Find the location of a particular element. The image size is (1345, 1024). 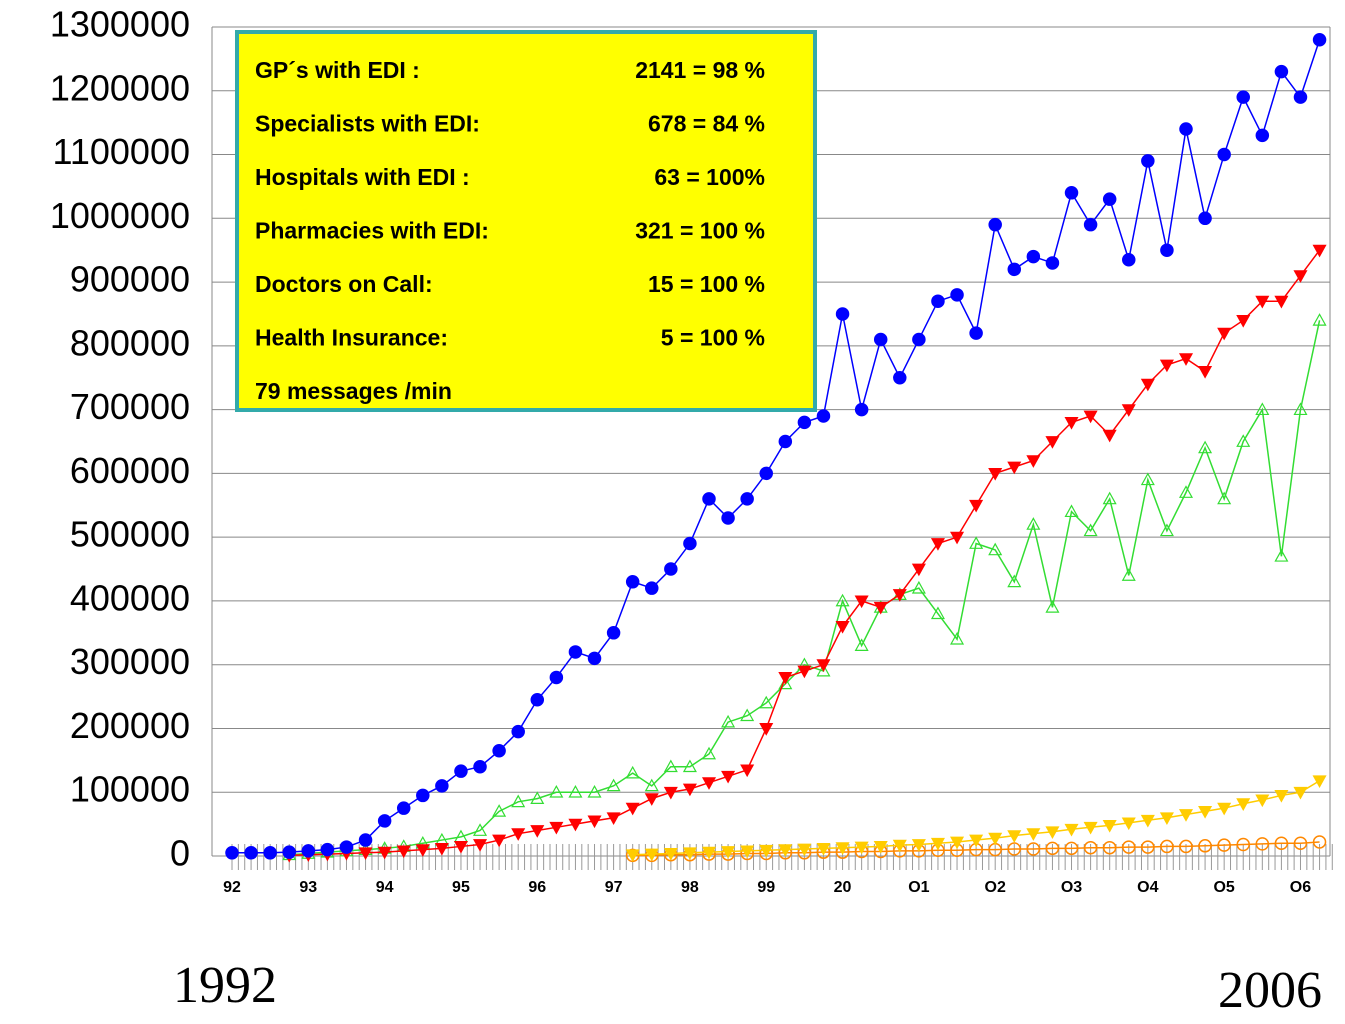

series is located at coordinates (976, 818).